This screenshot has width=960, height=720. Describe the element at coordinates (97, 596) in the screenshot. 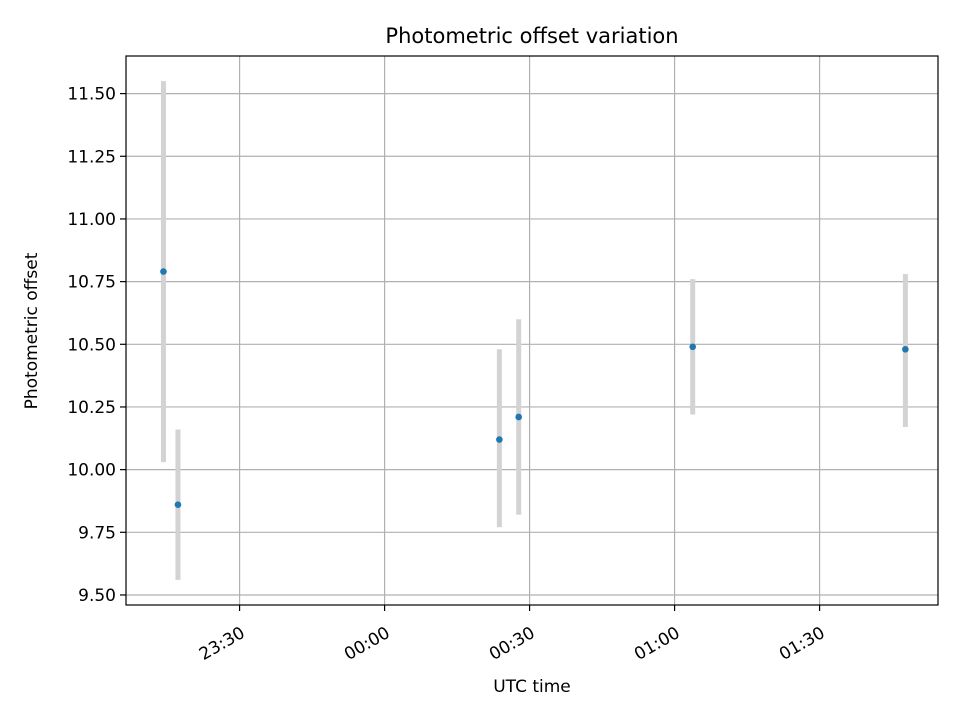

I see `y-tick-label: 9.50` at that location.